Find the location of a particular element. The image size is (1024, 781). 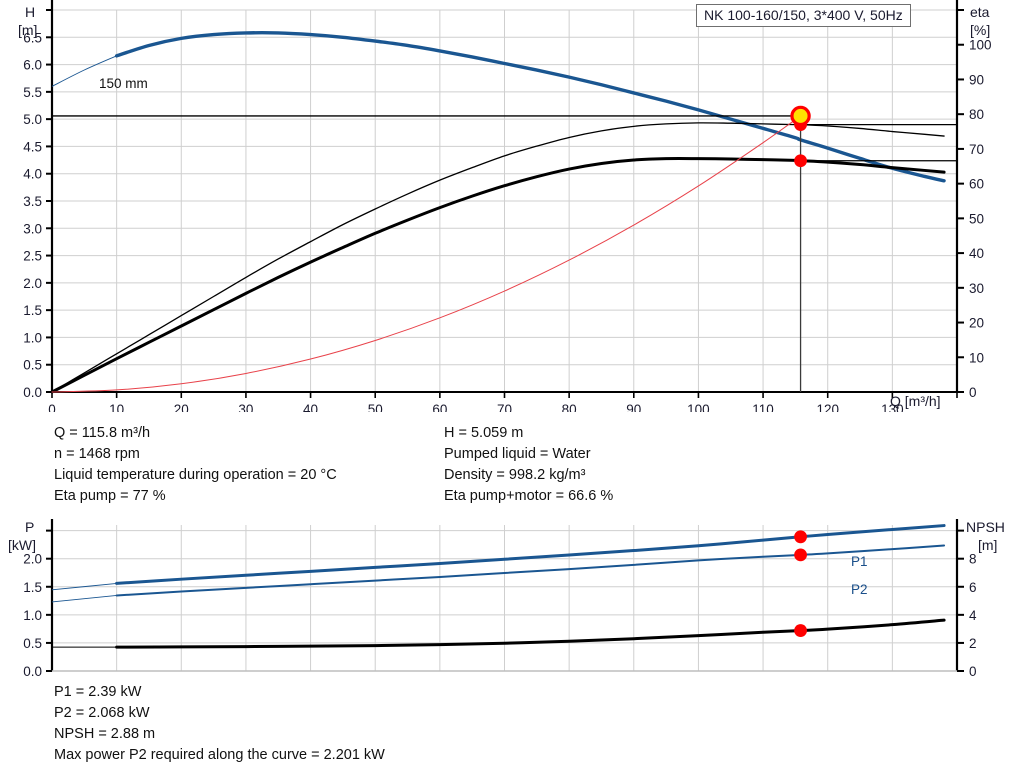

p1-curve-label: P1 is located at coordinates (859, 561).